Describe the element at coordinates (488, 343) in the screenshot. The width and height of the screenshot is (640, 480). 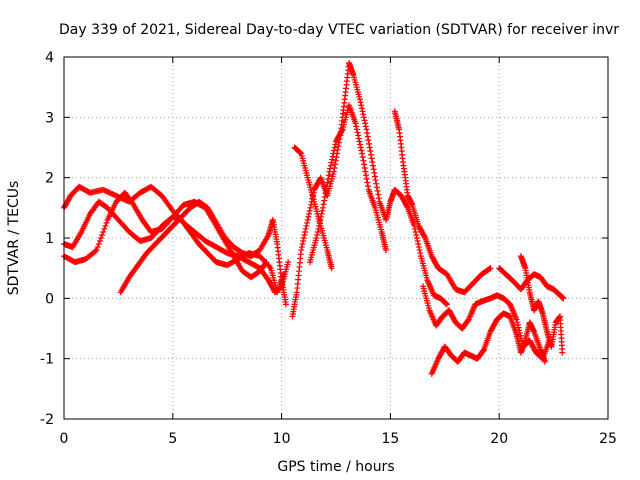
I see `series-track-j` at that location.